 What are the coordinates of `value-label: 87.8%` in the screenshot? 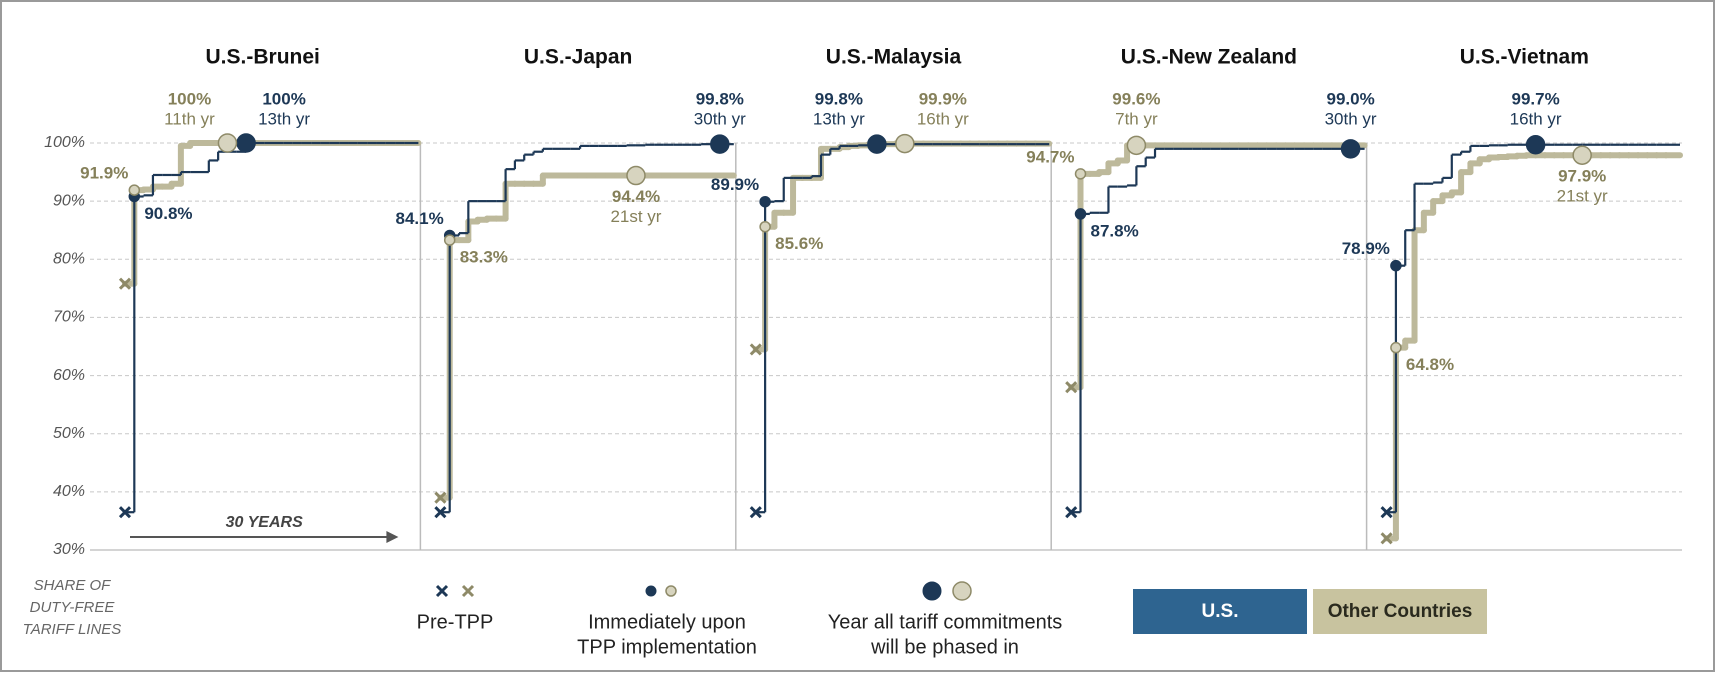 It's located at (1115, 230).